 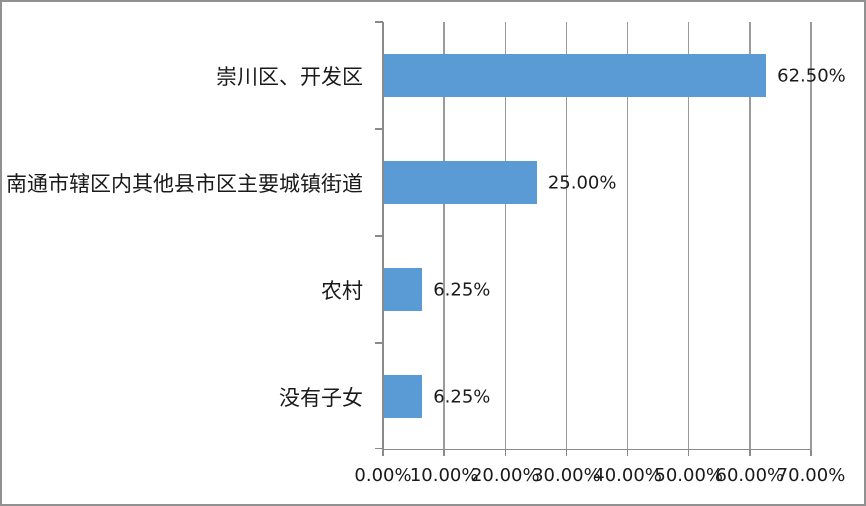 What do you see at coordinates (289, 76) in the screenshot?
I see `category-label: 崇川区、开发区` at bounding box center [289, 76].